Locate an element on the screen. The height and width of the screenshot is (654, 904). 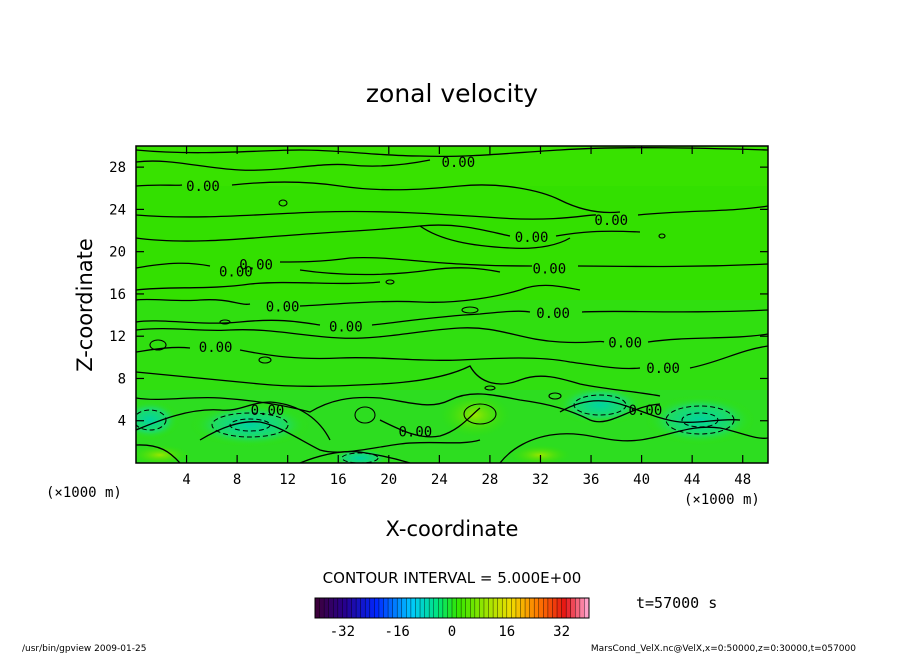
x-tick-label: 32 is located at coordinates (540, 480).